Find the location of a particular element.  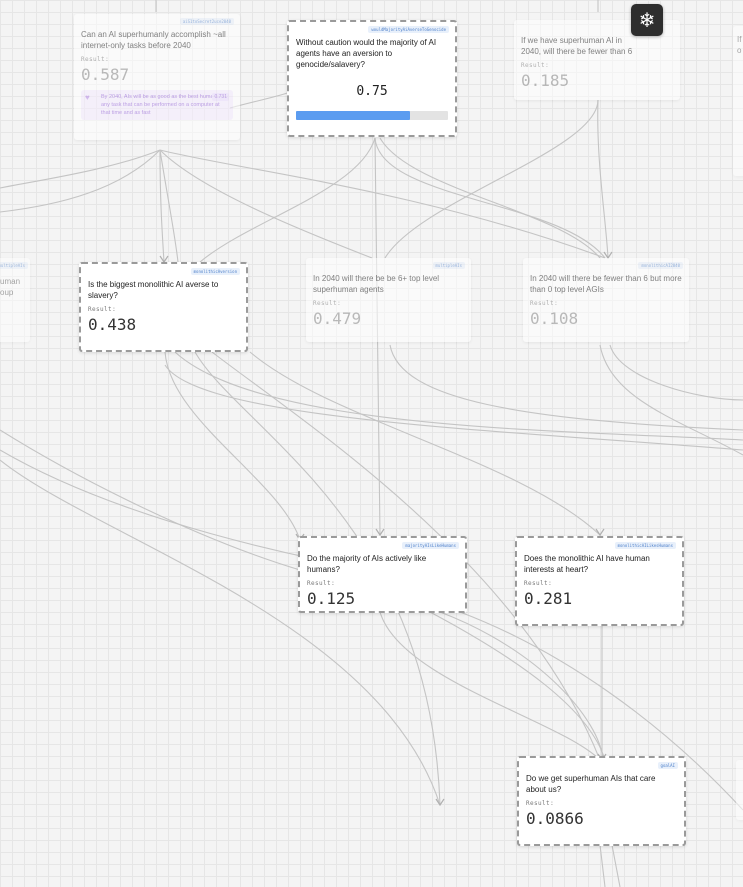

probability-bar-fill is located at coordinates (353, 115).